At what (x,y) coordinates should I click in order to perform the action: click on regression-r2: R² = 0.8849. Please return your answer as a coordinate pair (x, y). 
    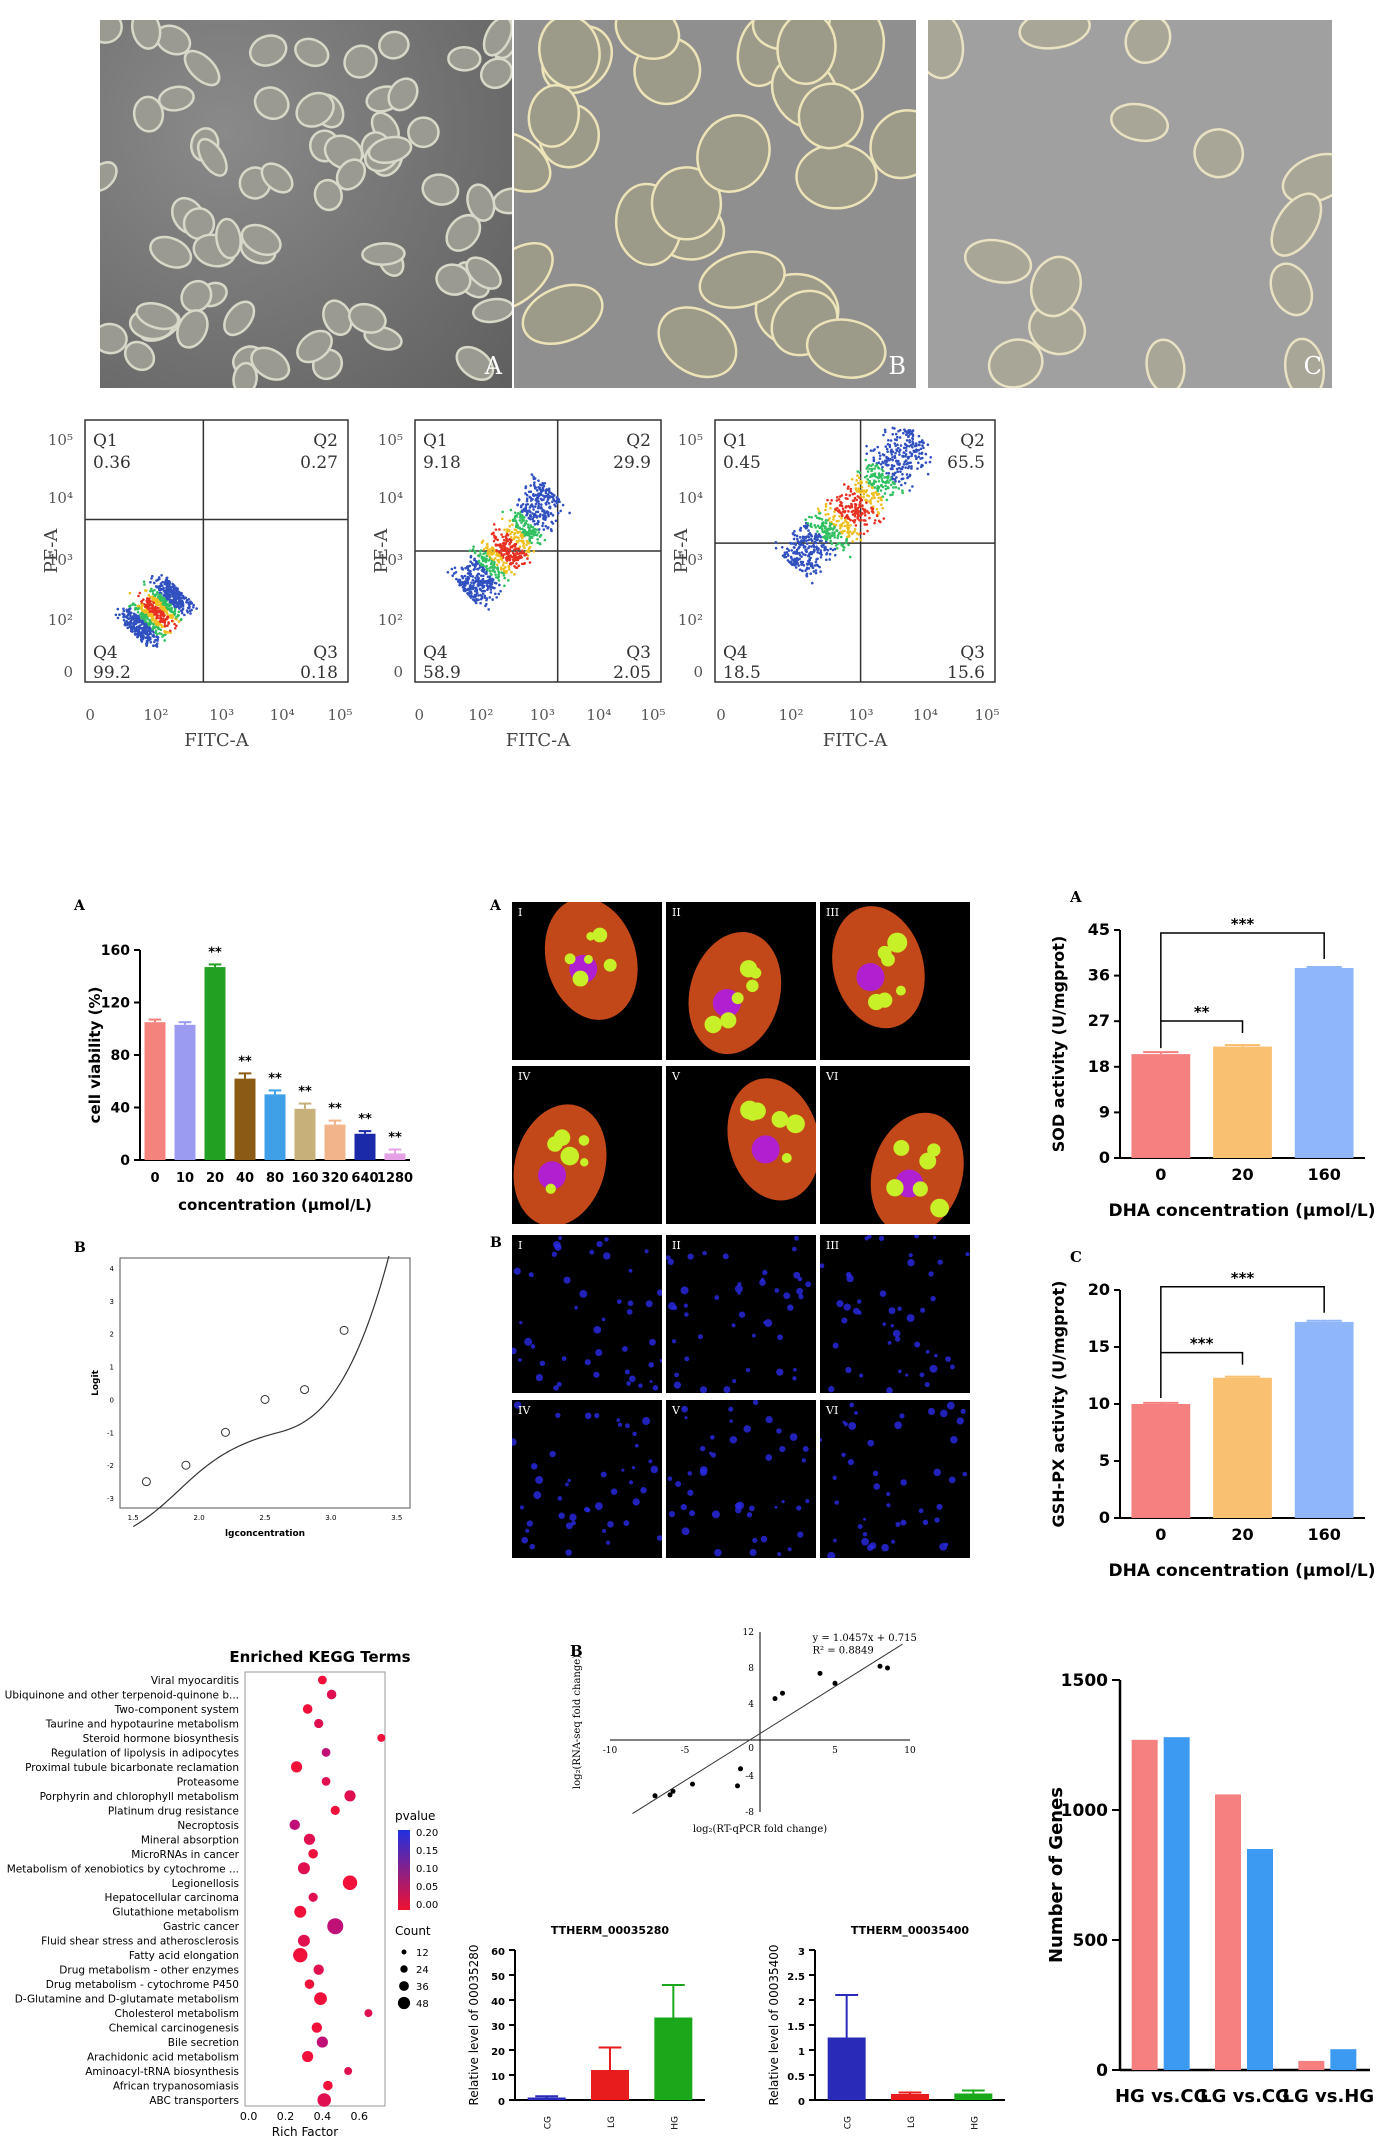
    Looking at the image, I should click on (843, 1651).